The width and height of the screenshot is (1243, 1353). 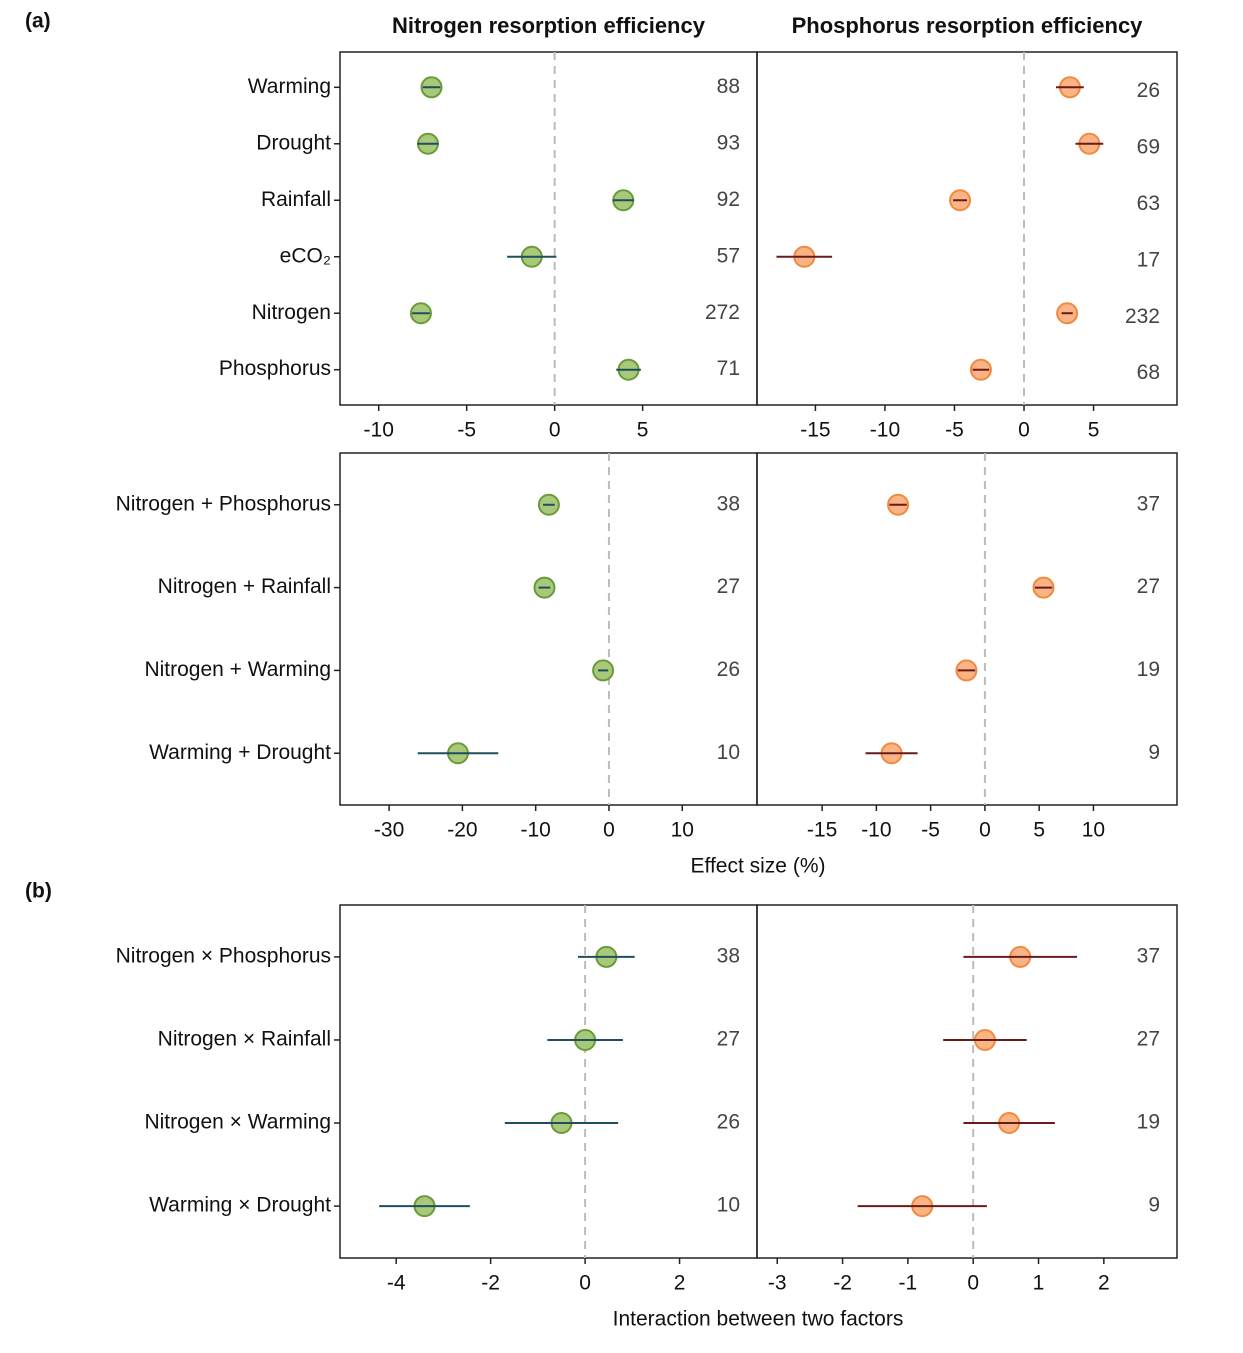 What do you see at coordinates (758, 866) in the screenshot?
I see `x-axis-label: Effect size (%)` at bounding box center [758, 866].